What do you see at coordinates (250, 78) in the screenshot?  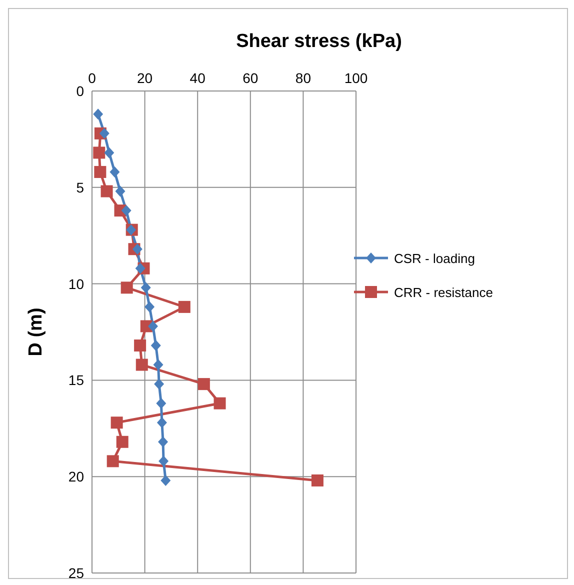 I see `x-tick-label: 60` at bounding box center [250, 78].